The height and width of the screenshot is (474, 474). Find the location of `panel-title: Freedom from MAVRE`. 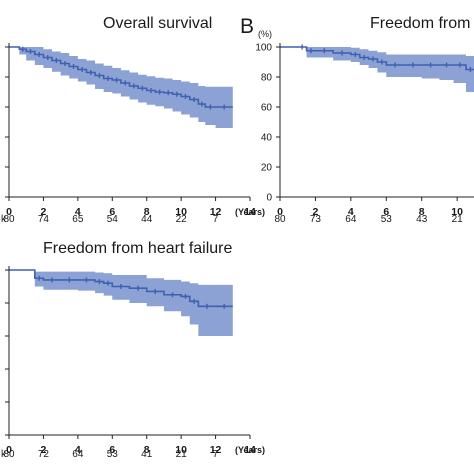

panel-title: Freedom from MAVRE is located at coordinates (422, 23).